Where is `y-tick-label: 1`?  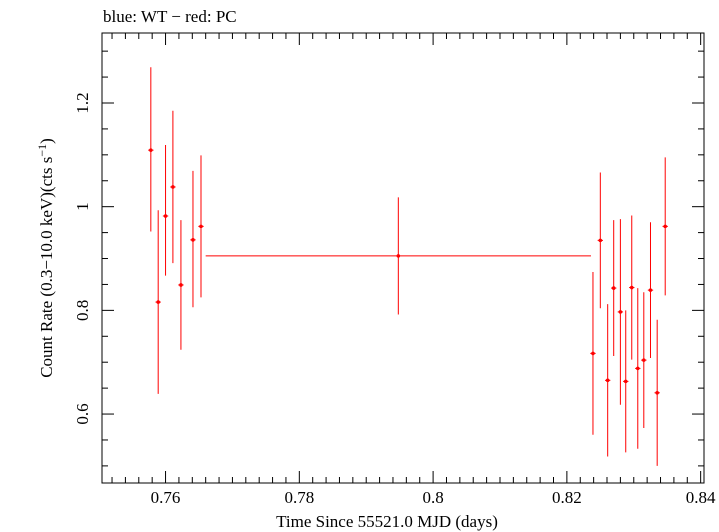
y-tick-label: 1 is located at coordinates (82, 206).